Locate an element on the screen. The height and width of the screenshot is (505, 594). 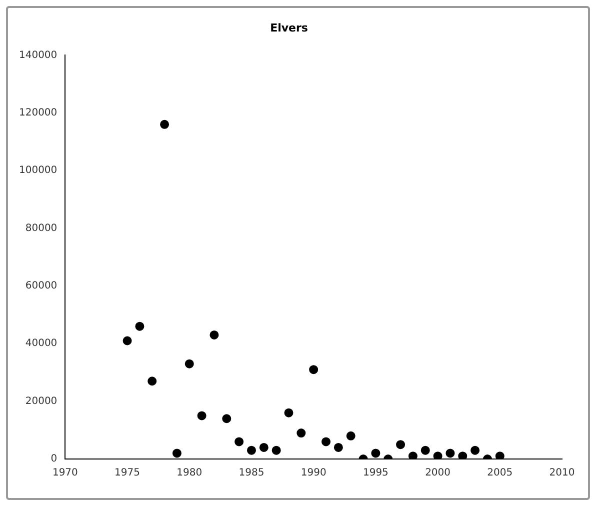
y-tick-label: 40000 is located at coordinates (41, 344).